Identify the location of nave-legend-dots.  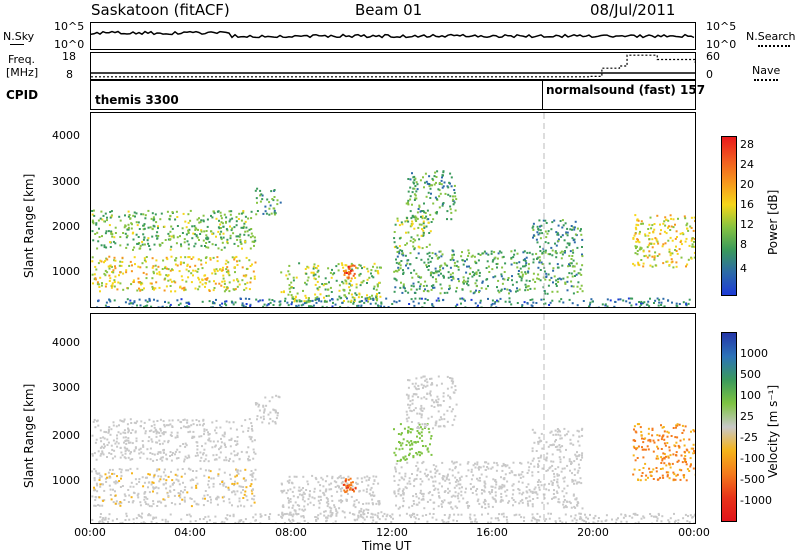
(766, 80).